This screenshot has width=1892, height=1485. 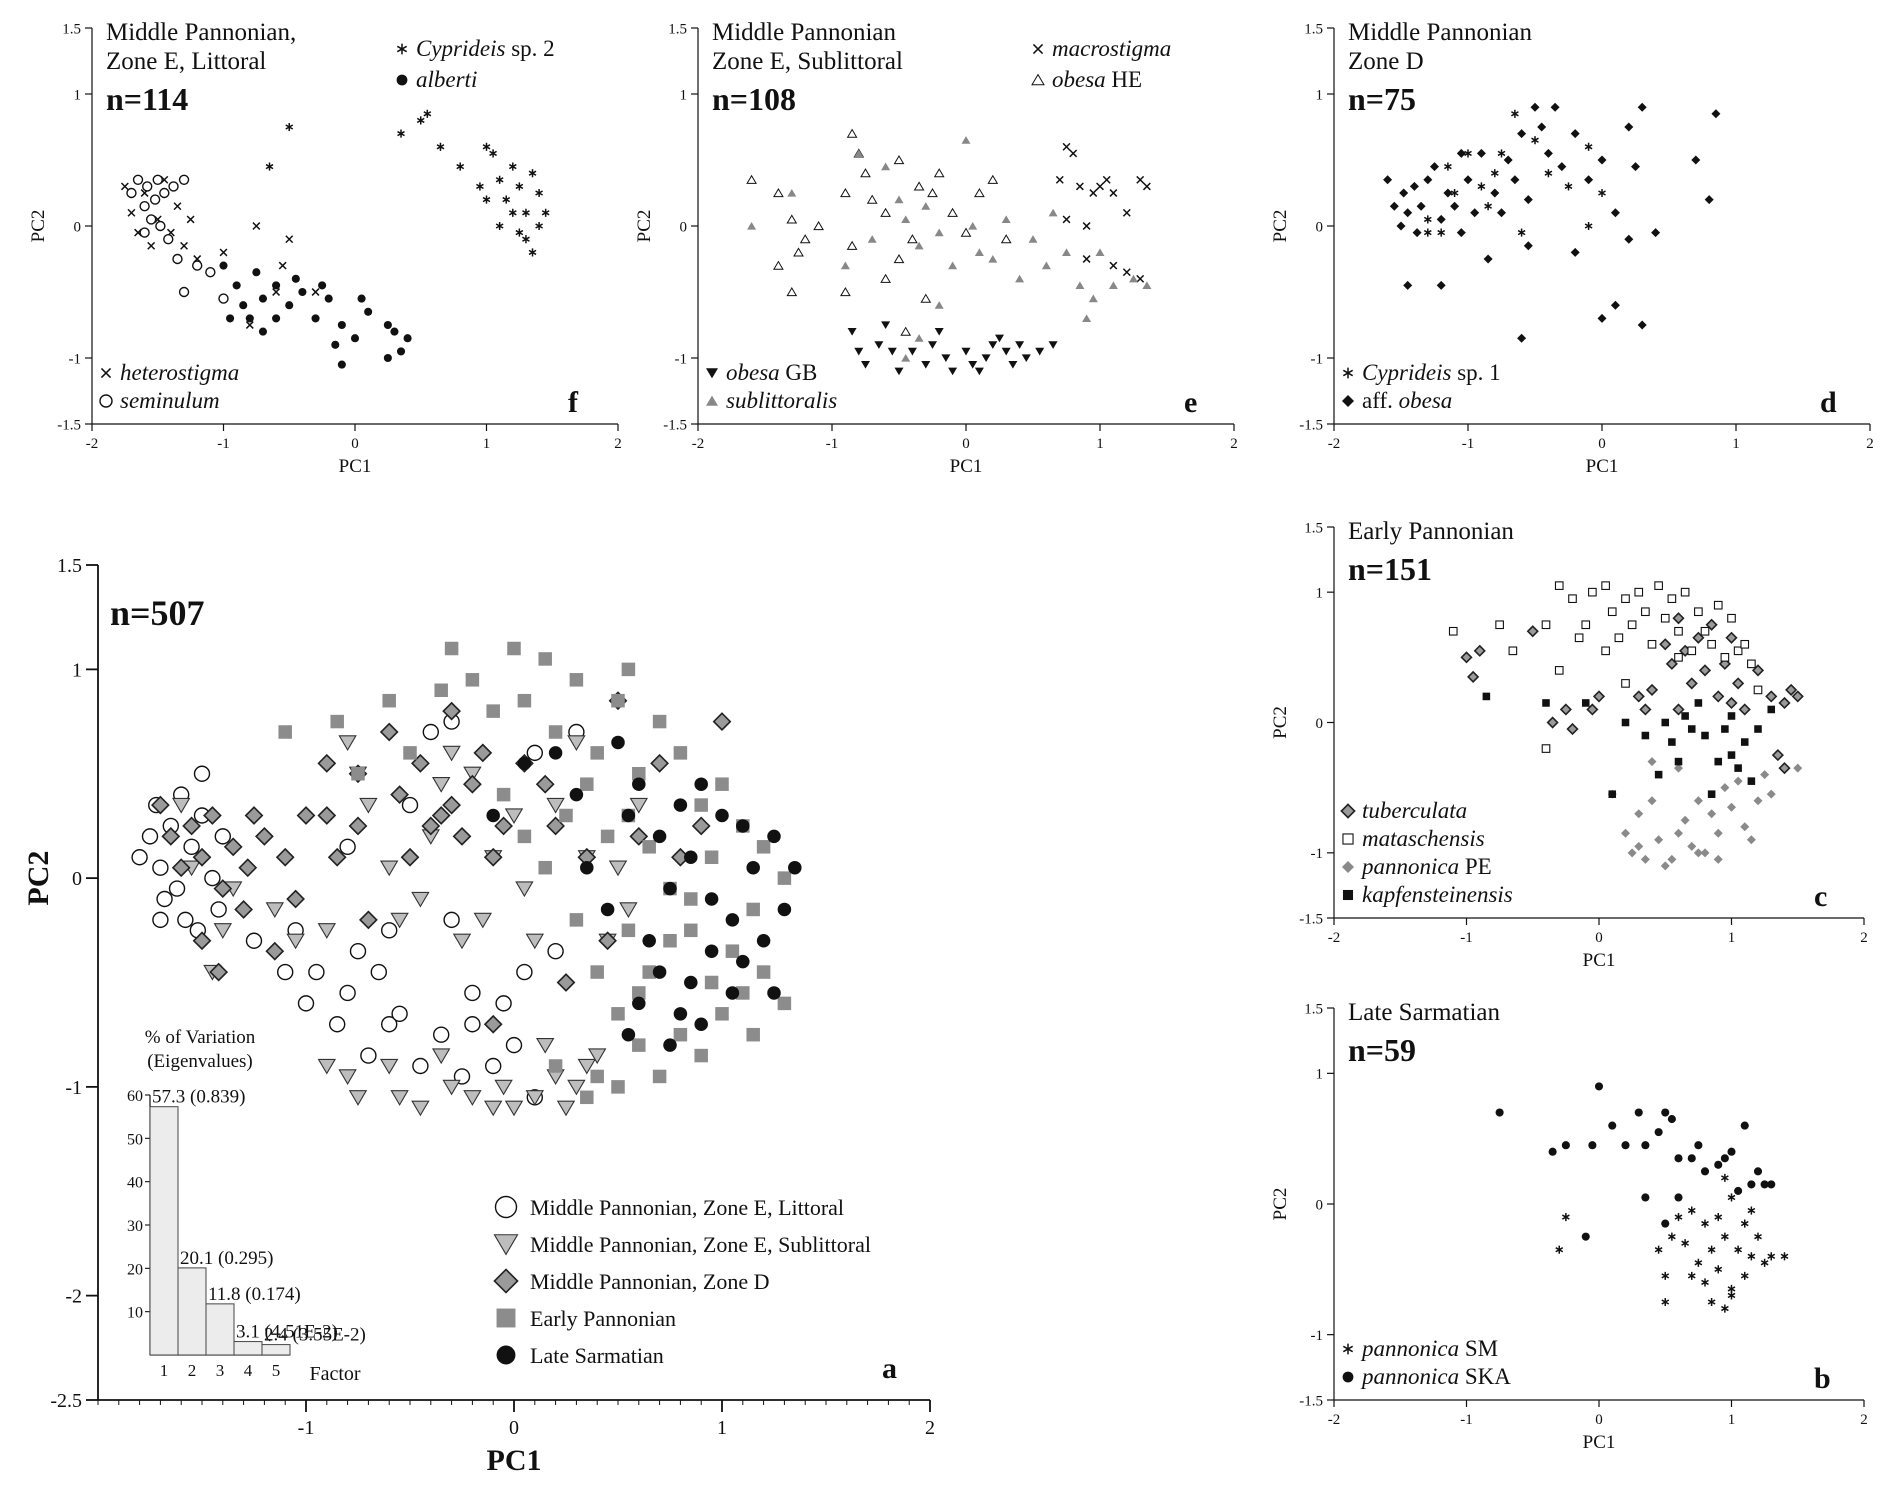 I want to click on legend-label: pannonica SM, so click(x=1429, y=1348).